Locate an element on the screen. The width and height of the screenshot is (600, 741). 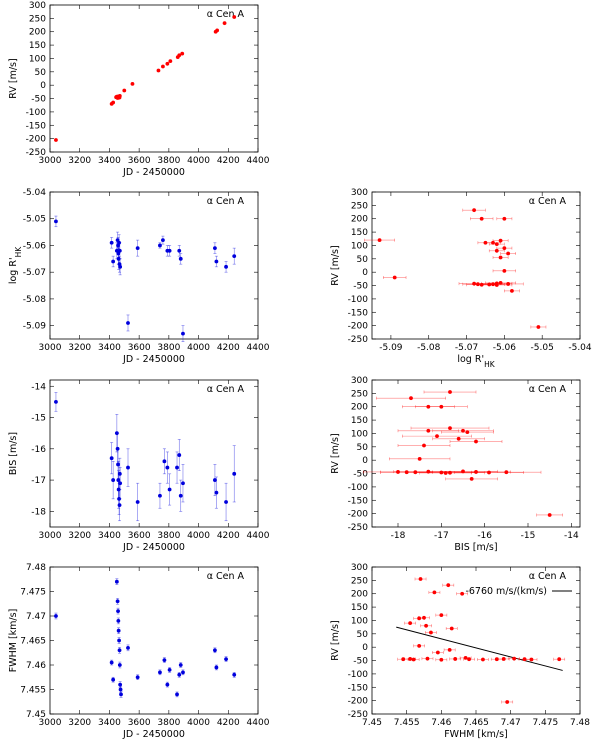
x-tick-label: -18 is located at coordinates (398, 536).